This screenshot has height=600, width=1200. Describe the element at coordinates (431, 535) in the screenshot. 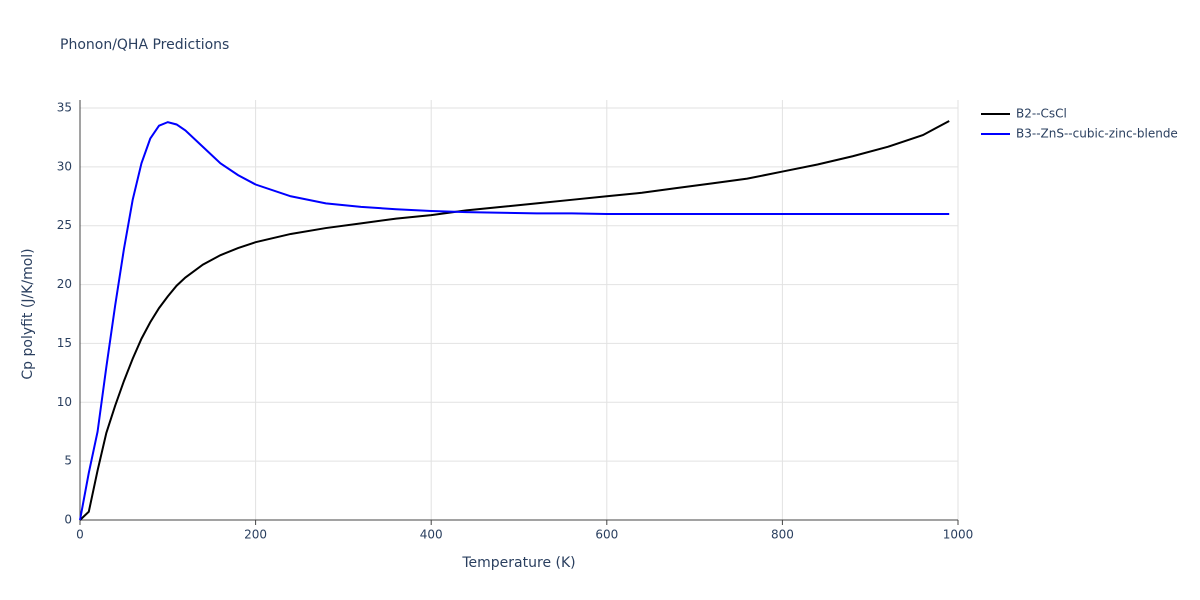

I see `x-tick-label: 400` at that location.